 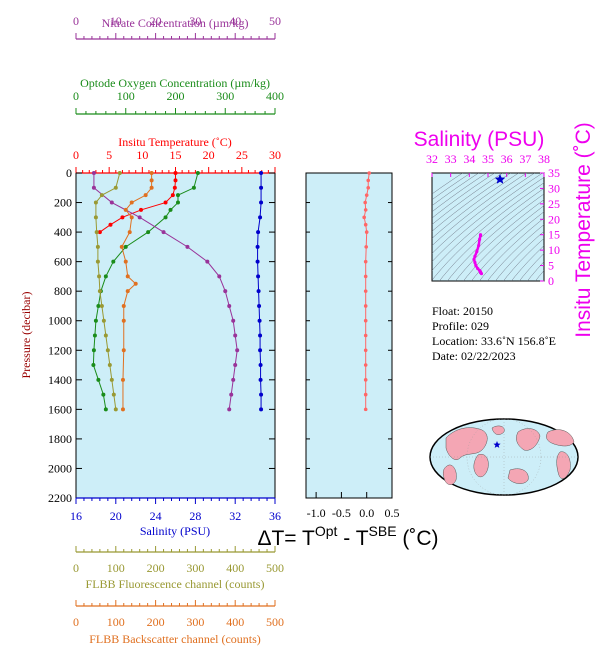 What do you see at coordinates (554, 188) in the screenshot?
I see `ts-ytick-label: 30` at bounding box center [554, 188].